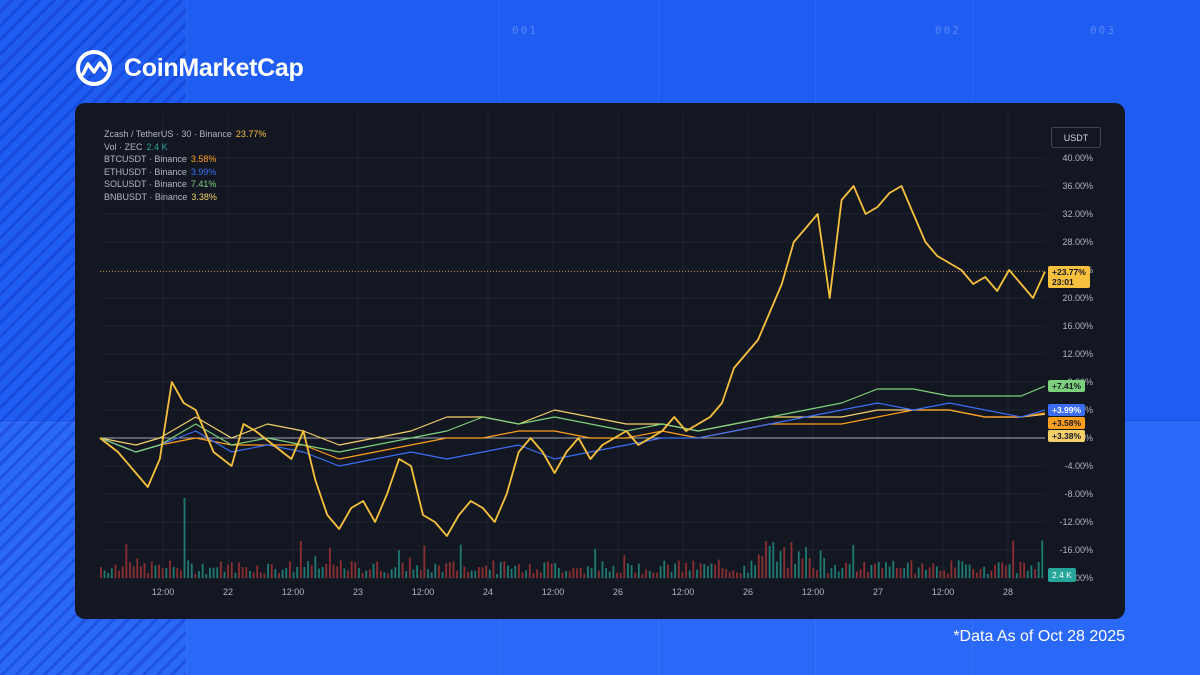 This screenshot has width=1200, height=675. What do you see at coordinates (1008, 592) in the screenshot?
I see `x-tick-label: 28` at bounding box center [1008, 592].